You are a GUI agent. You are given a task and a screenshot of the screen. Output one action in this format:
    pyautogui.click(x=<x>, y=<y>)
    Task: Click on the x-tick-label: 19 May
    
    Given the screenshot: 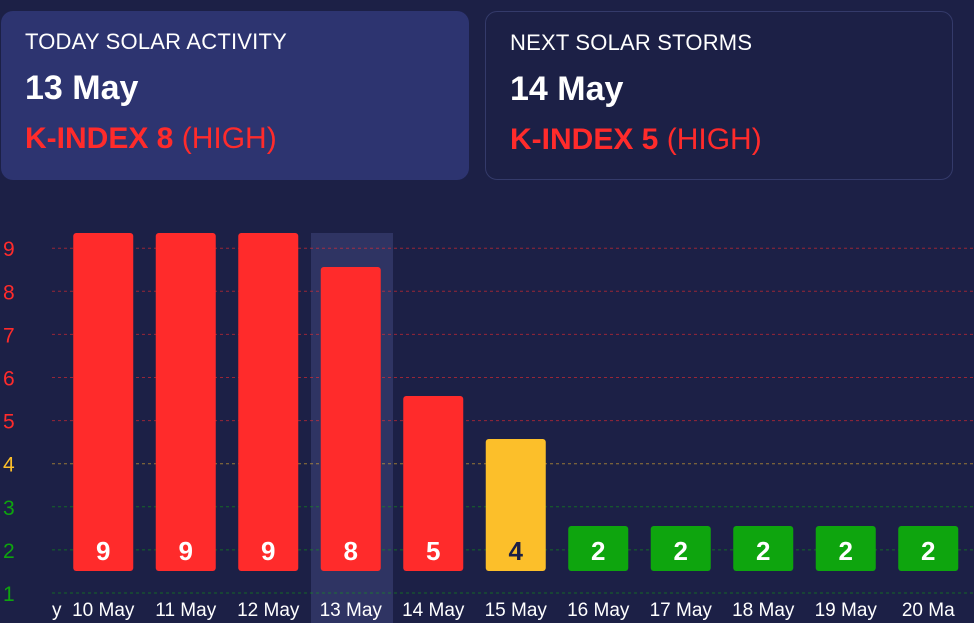 What is the action you would take?
    pyautogui.click(x=846, y=610)
    